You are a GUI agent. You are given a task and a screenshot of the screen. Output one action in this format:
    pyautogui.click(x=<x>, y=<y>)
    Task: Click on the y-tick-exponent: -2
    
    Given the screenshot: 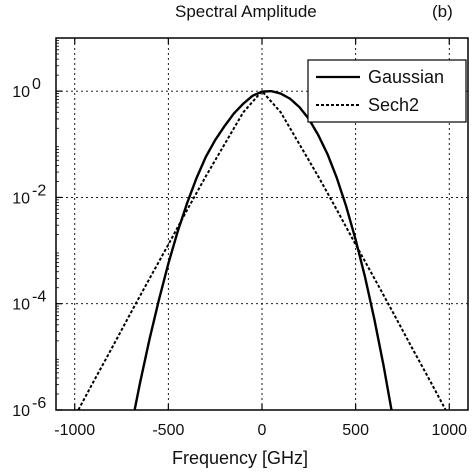 What is the action you would take?
    pyautogui.click(x=39, y=190)
    